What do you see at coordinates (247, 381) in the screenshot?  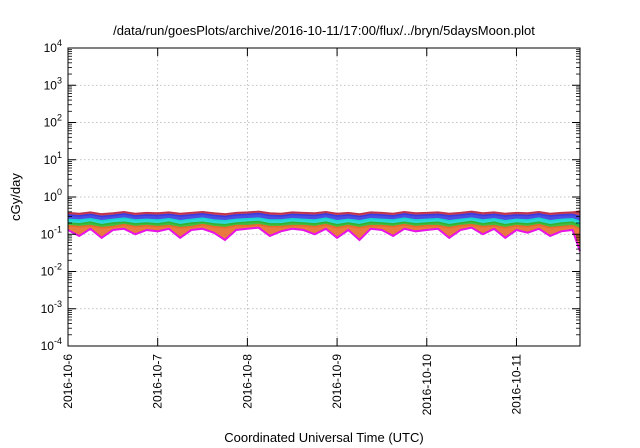 I see `x-tick-label: 2016-10-8` at bounding box center [247, 381].